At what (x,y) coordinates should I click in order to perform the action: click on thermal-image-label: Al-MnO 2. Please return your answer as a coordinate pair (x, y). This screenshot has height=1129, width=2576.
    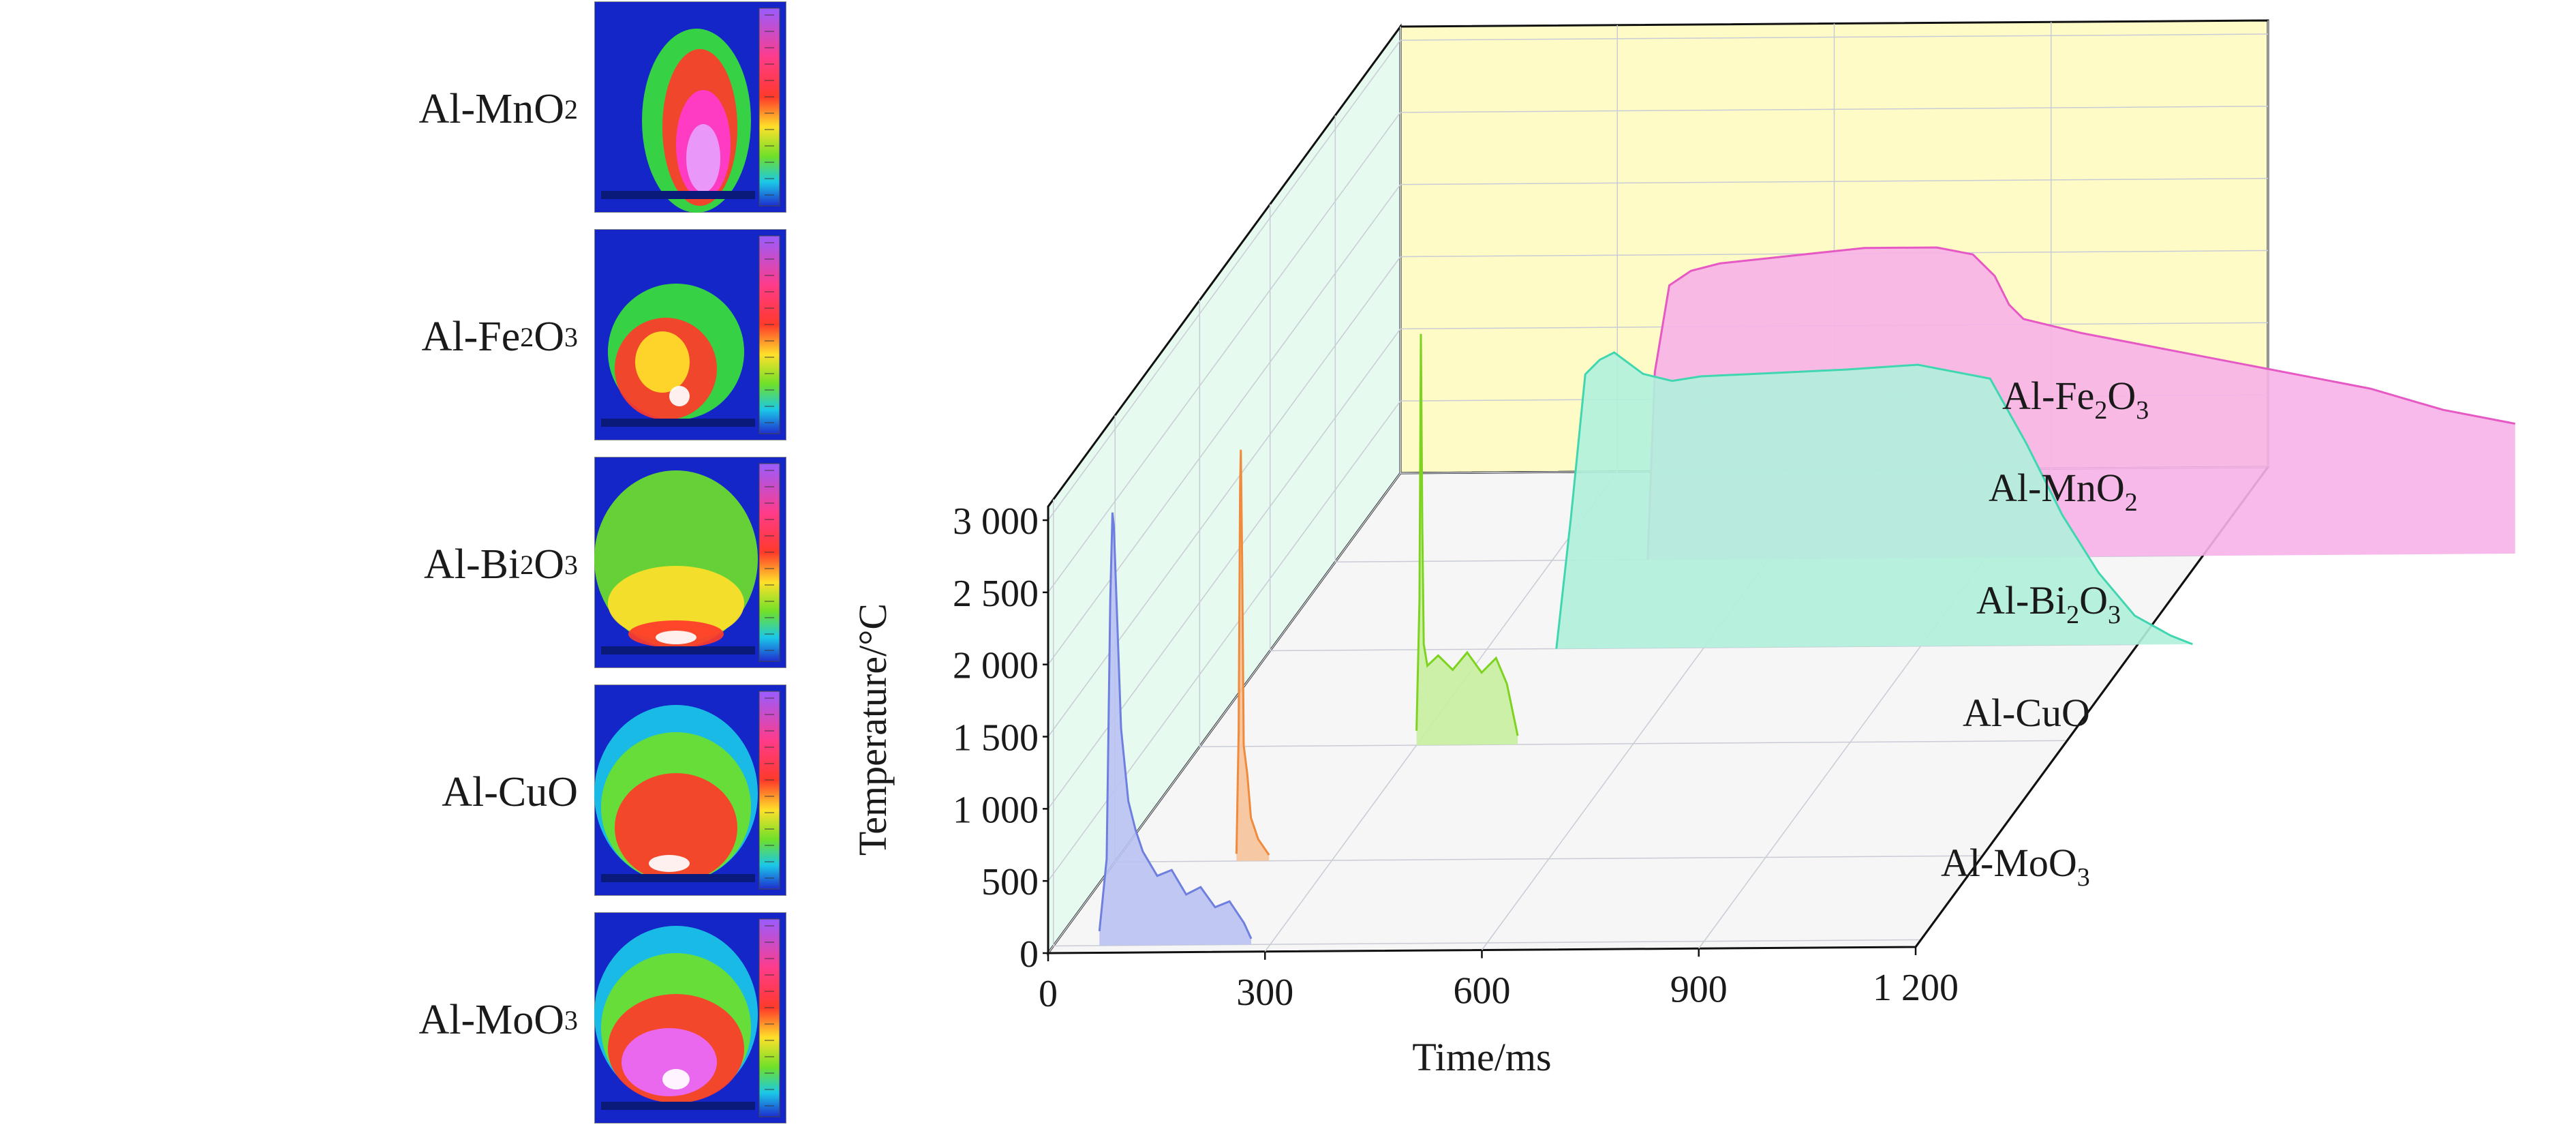
    Looking at the image, I should click on (498, 109).